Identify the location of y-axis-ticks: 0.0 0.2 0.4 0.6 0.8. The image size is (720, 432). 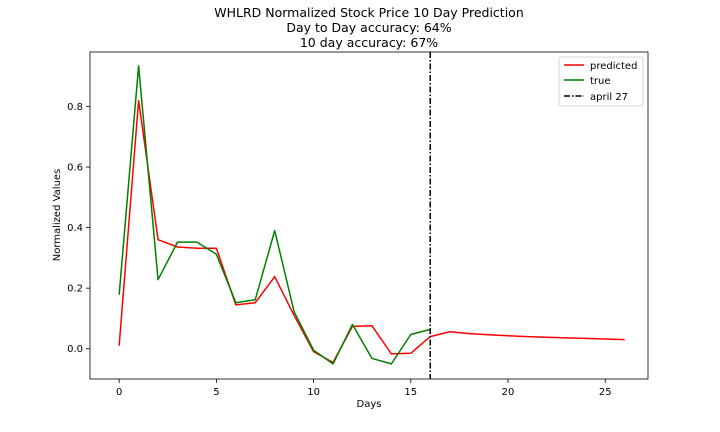
(78, 228).